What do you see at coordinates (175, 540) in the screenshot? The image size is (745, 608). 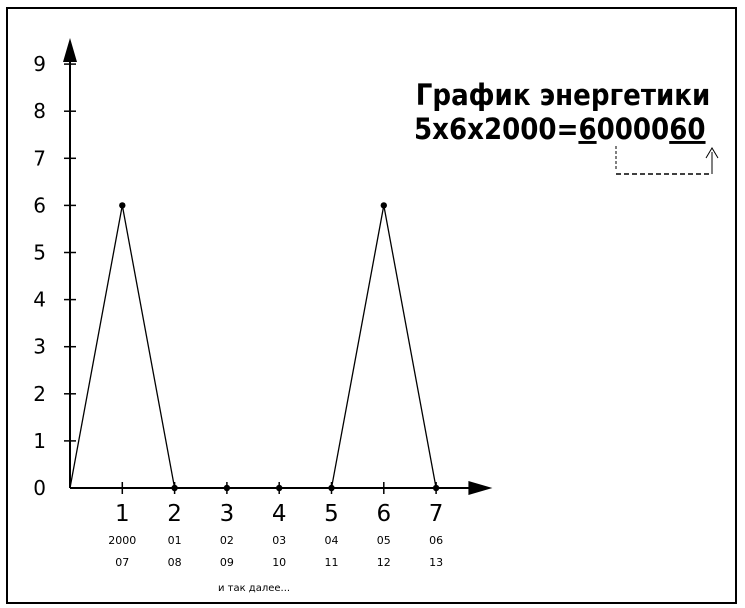 I see `x-sub-label-row1: 01` at bounding box center [175, 540].